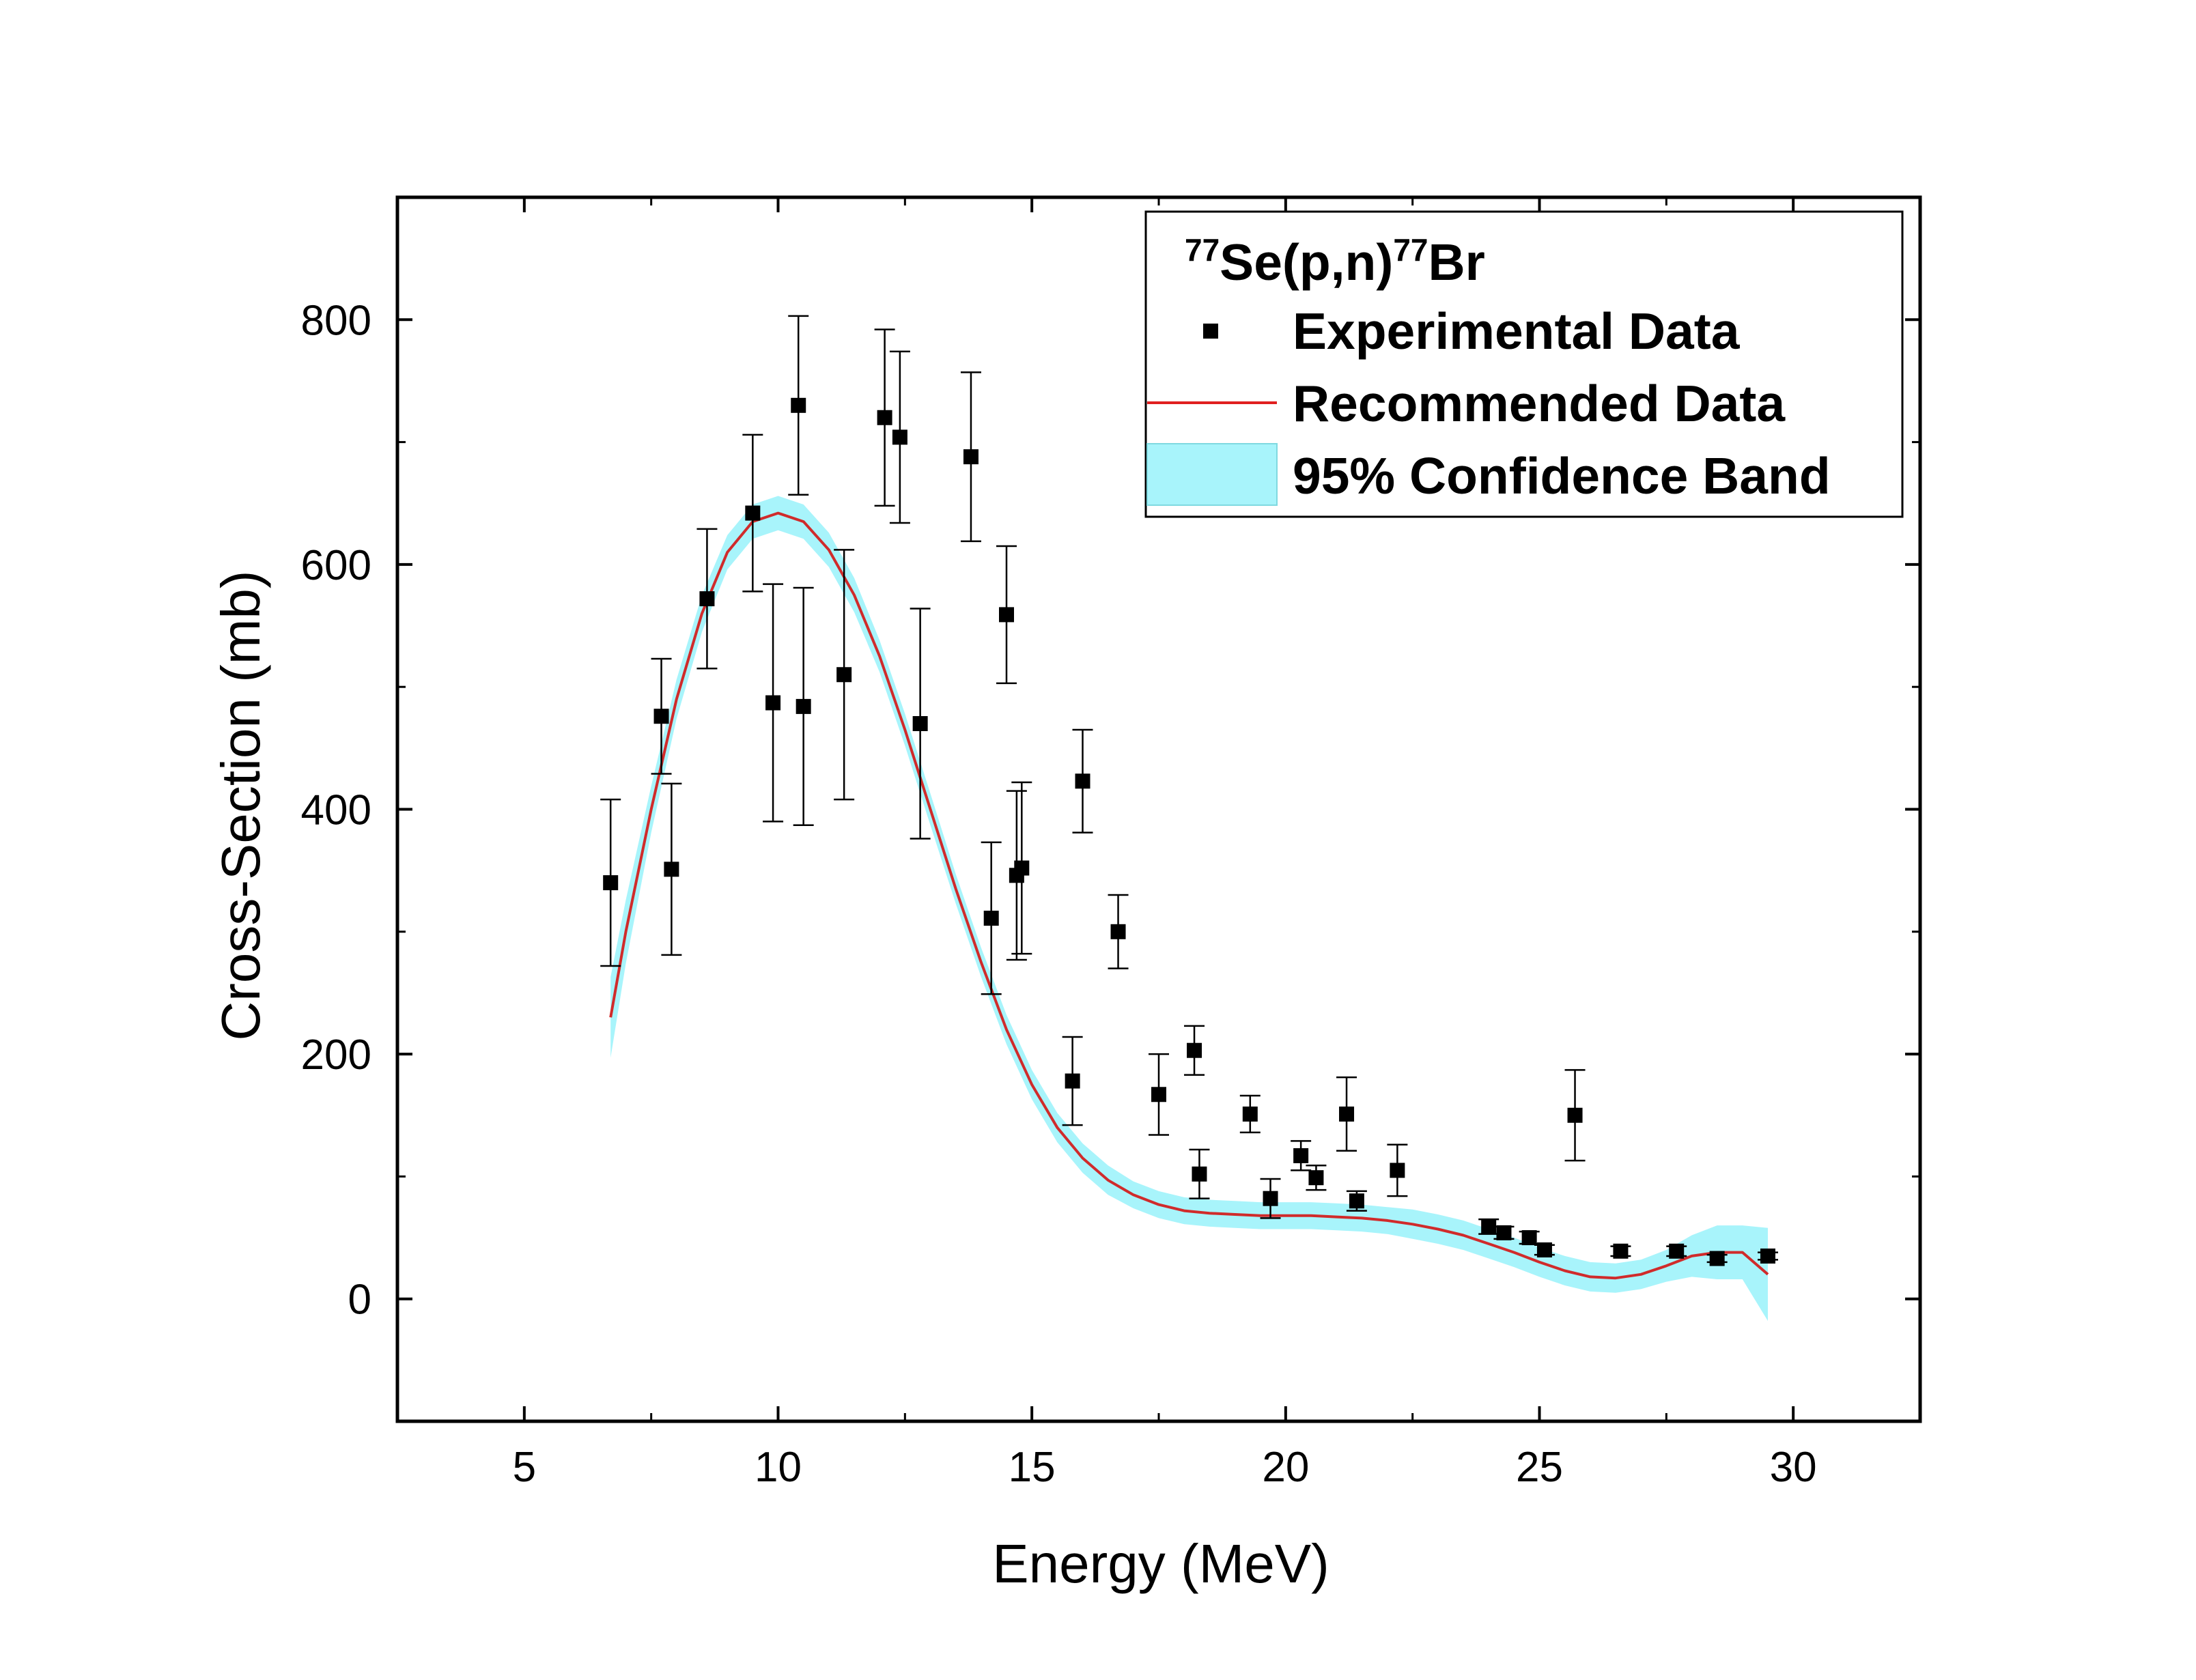  I want to click on x-tick-label: 10, so click(778, 1467).